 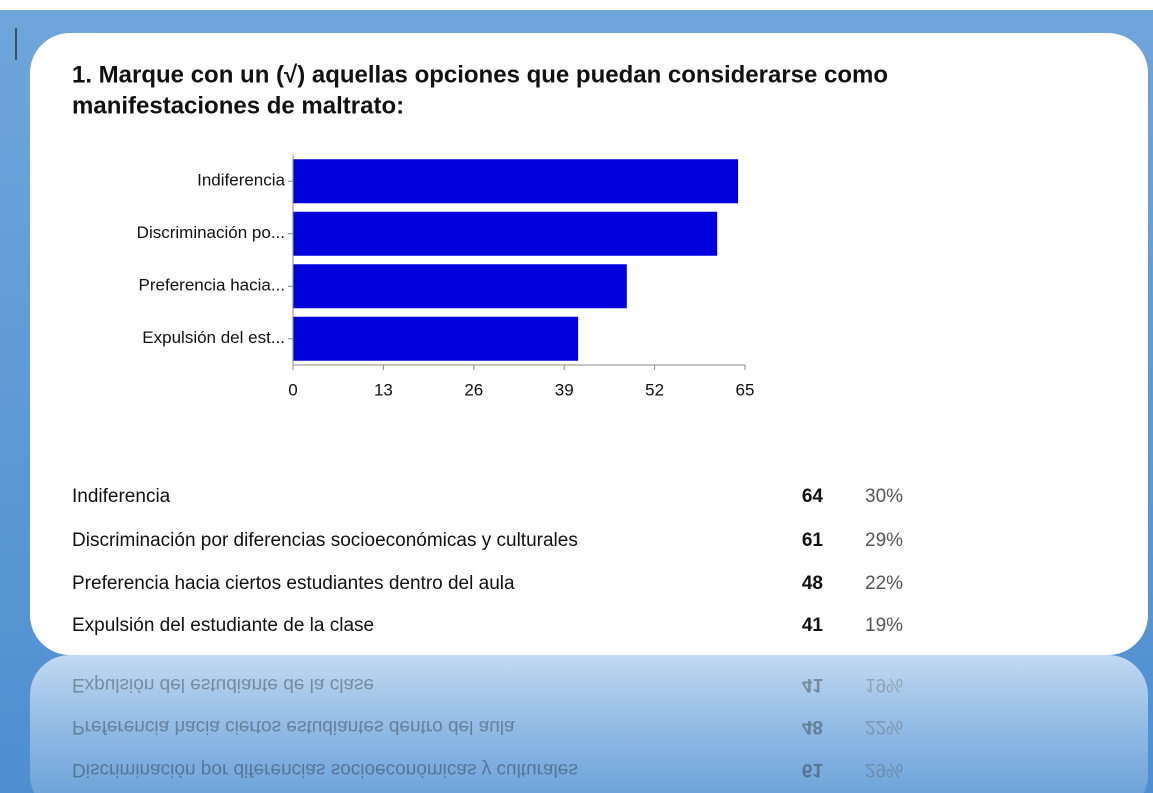 I want to click on row-count: 64, so click(x=813, y=496).